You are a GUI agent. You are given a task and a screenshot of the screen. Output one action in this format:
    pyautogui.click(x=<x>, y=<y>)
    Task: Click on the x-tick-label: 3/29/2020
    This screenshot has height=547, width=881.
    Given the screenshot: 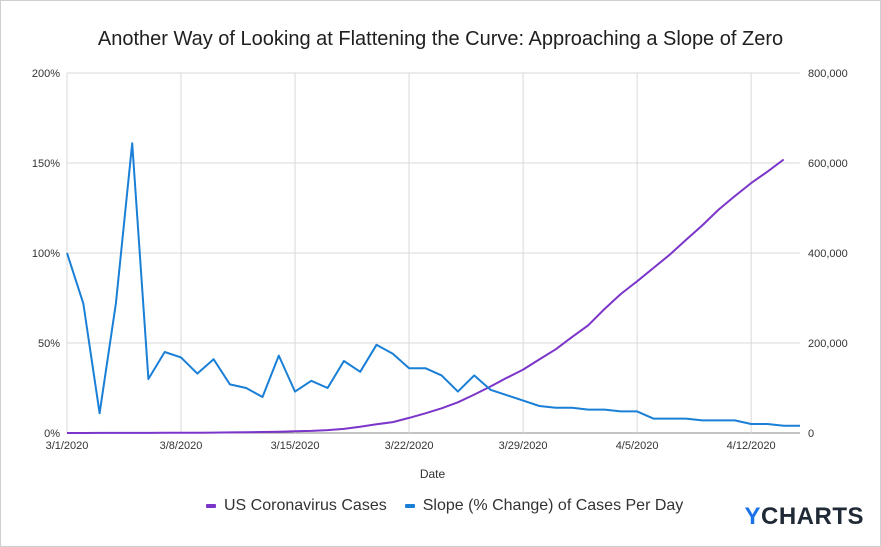 What is the action you would take?
    pyautogui.click(x=523, y=446)
    